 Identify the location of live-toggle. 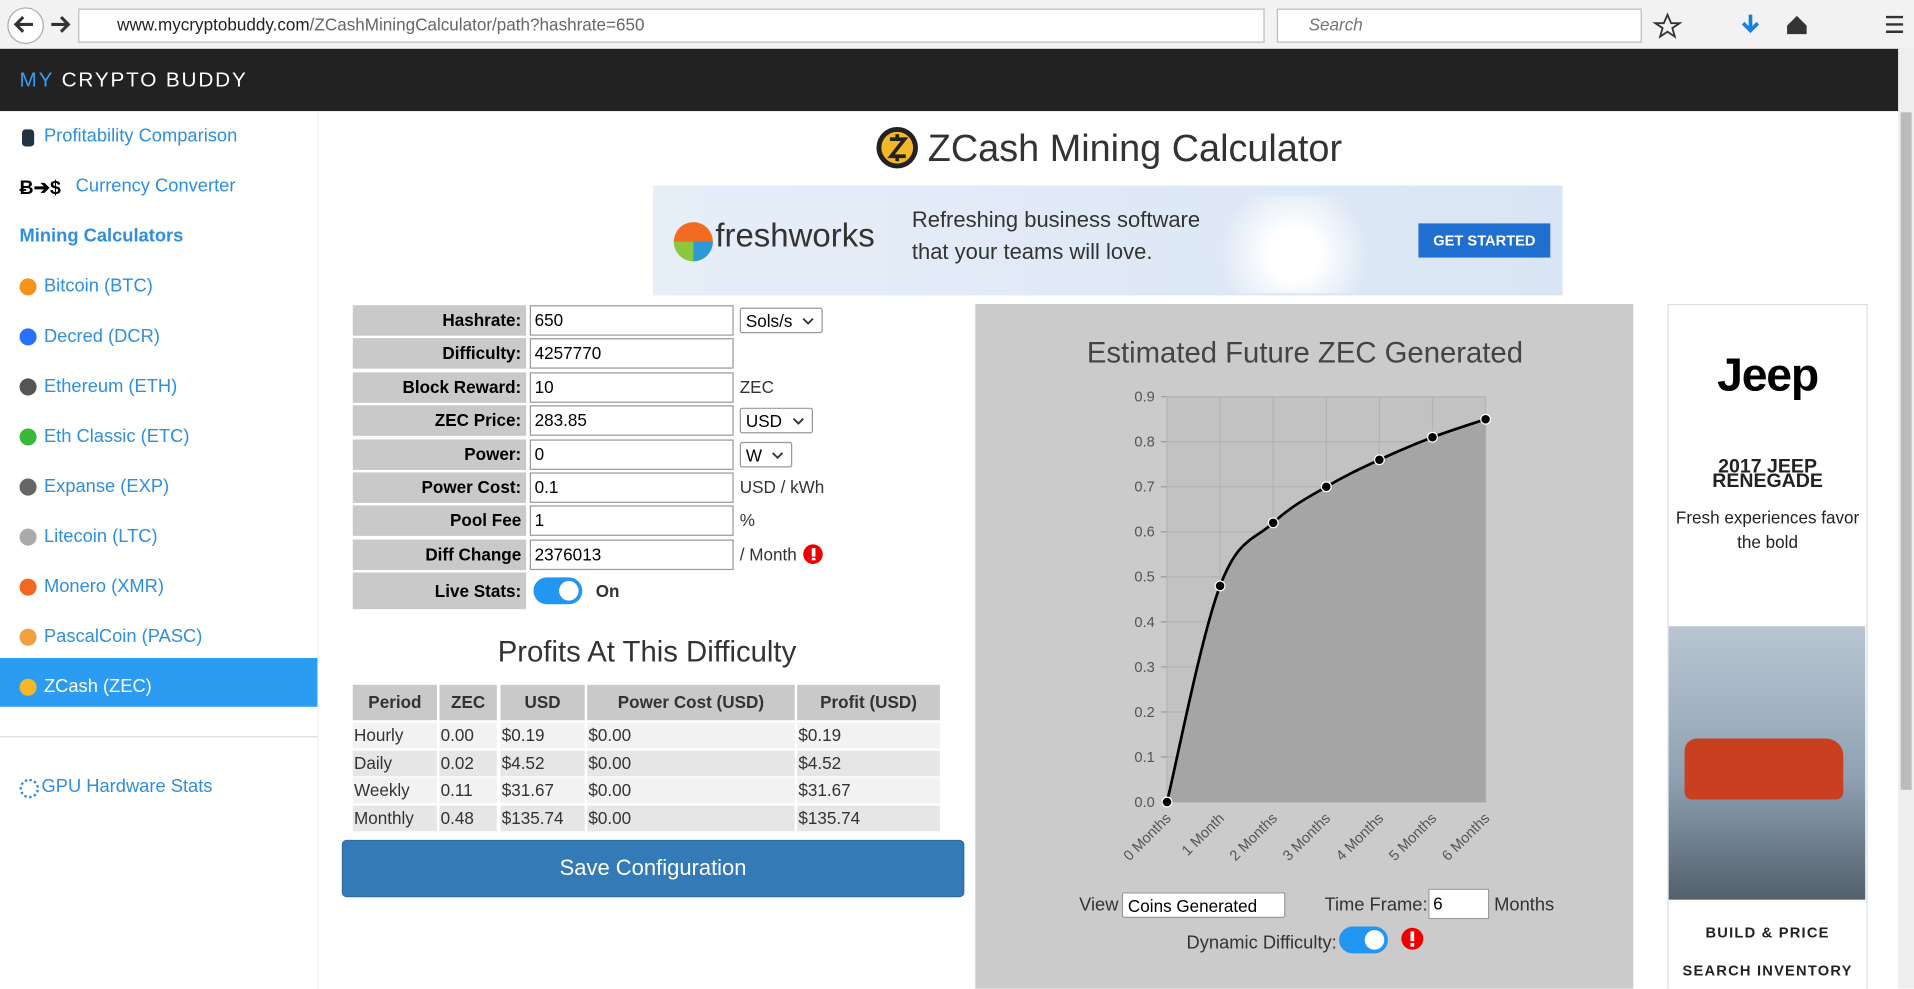
(558, 591).